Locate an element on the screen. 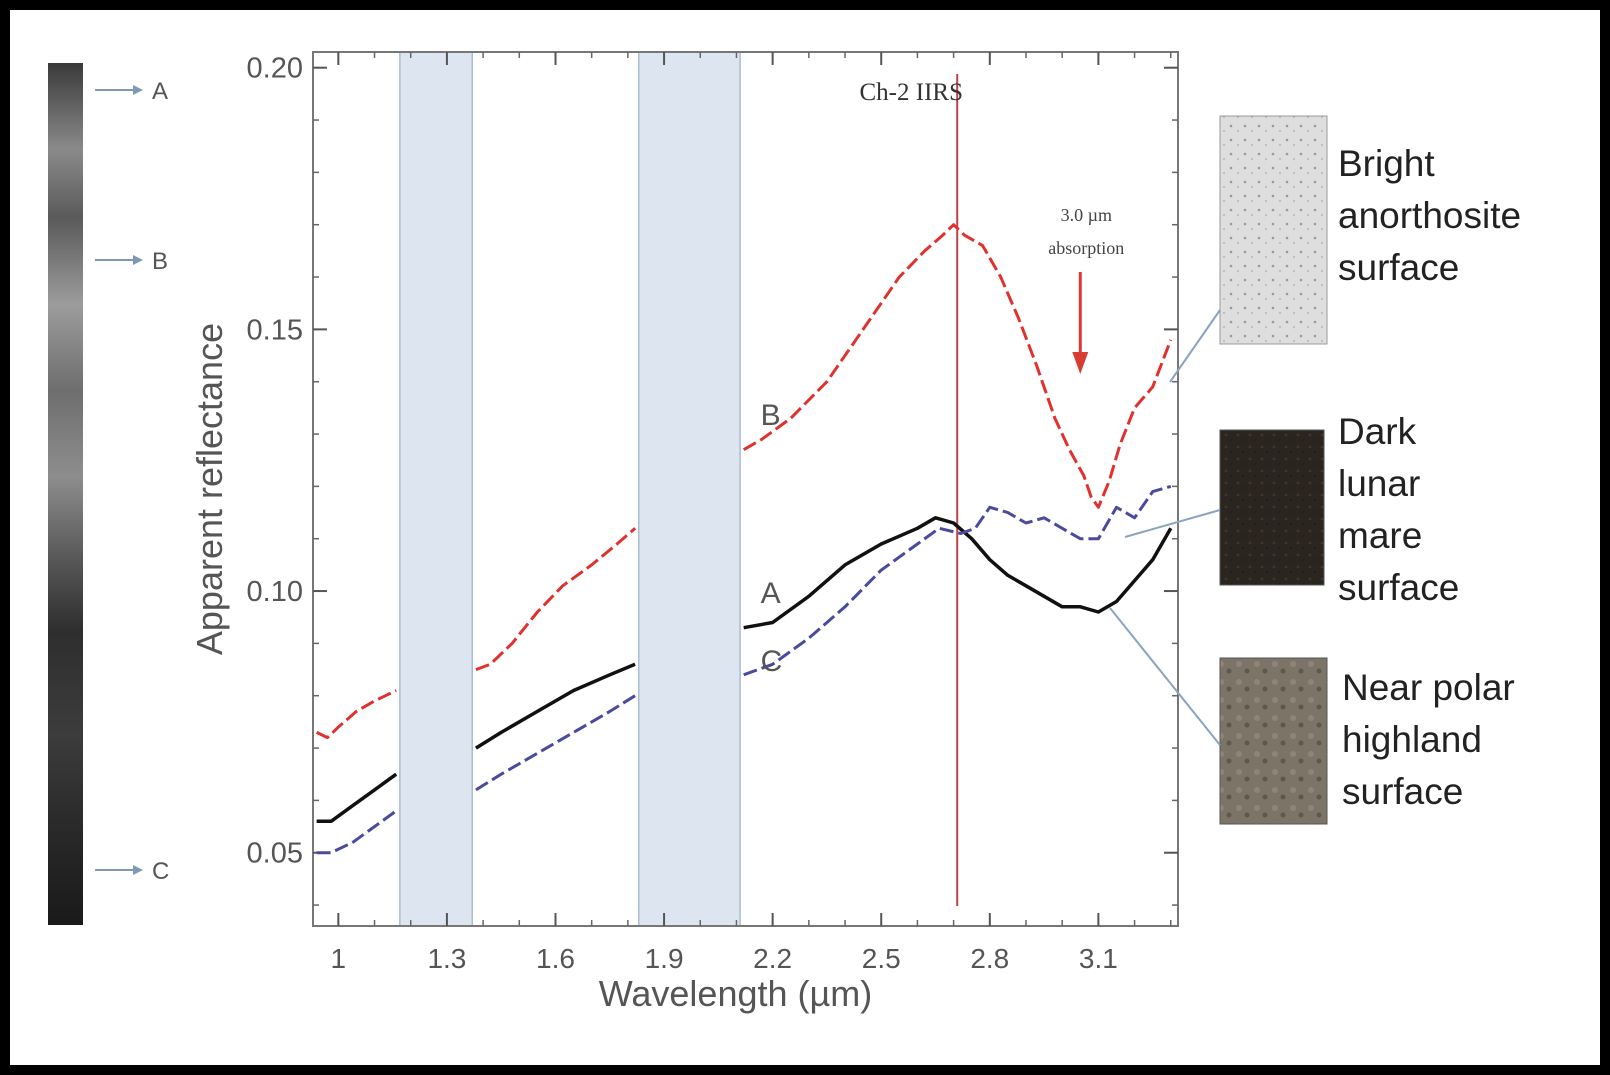 This screenshot has width=1610, height=1075. connector-bright is located at coordinates (1195, 346).